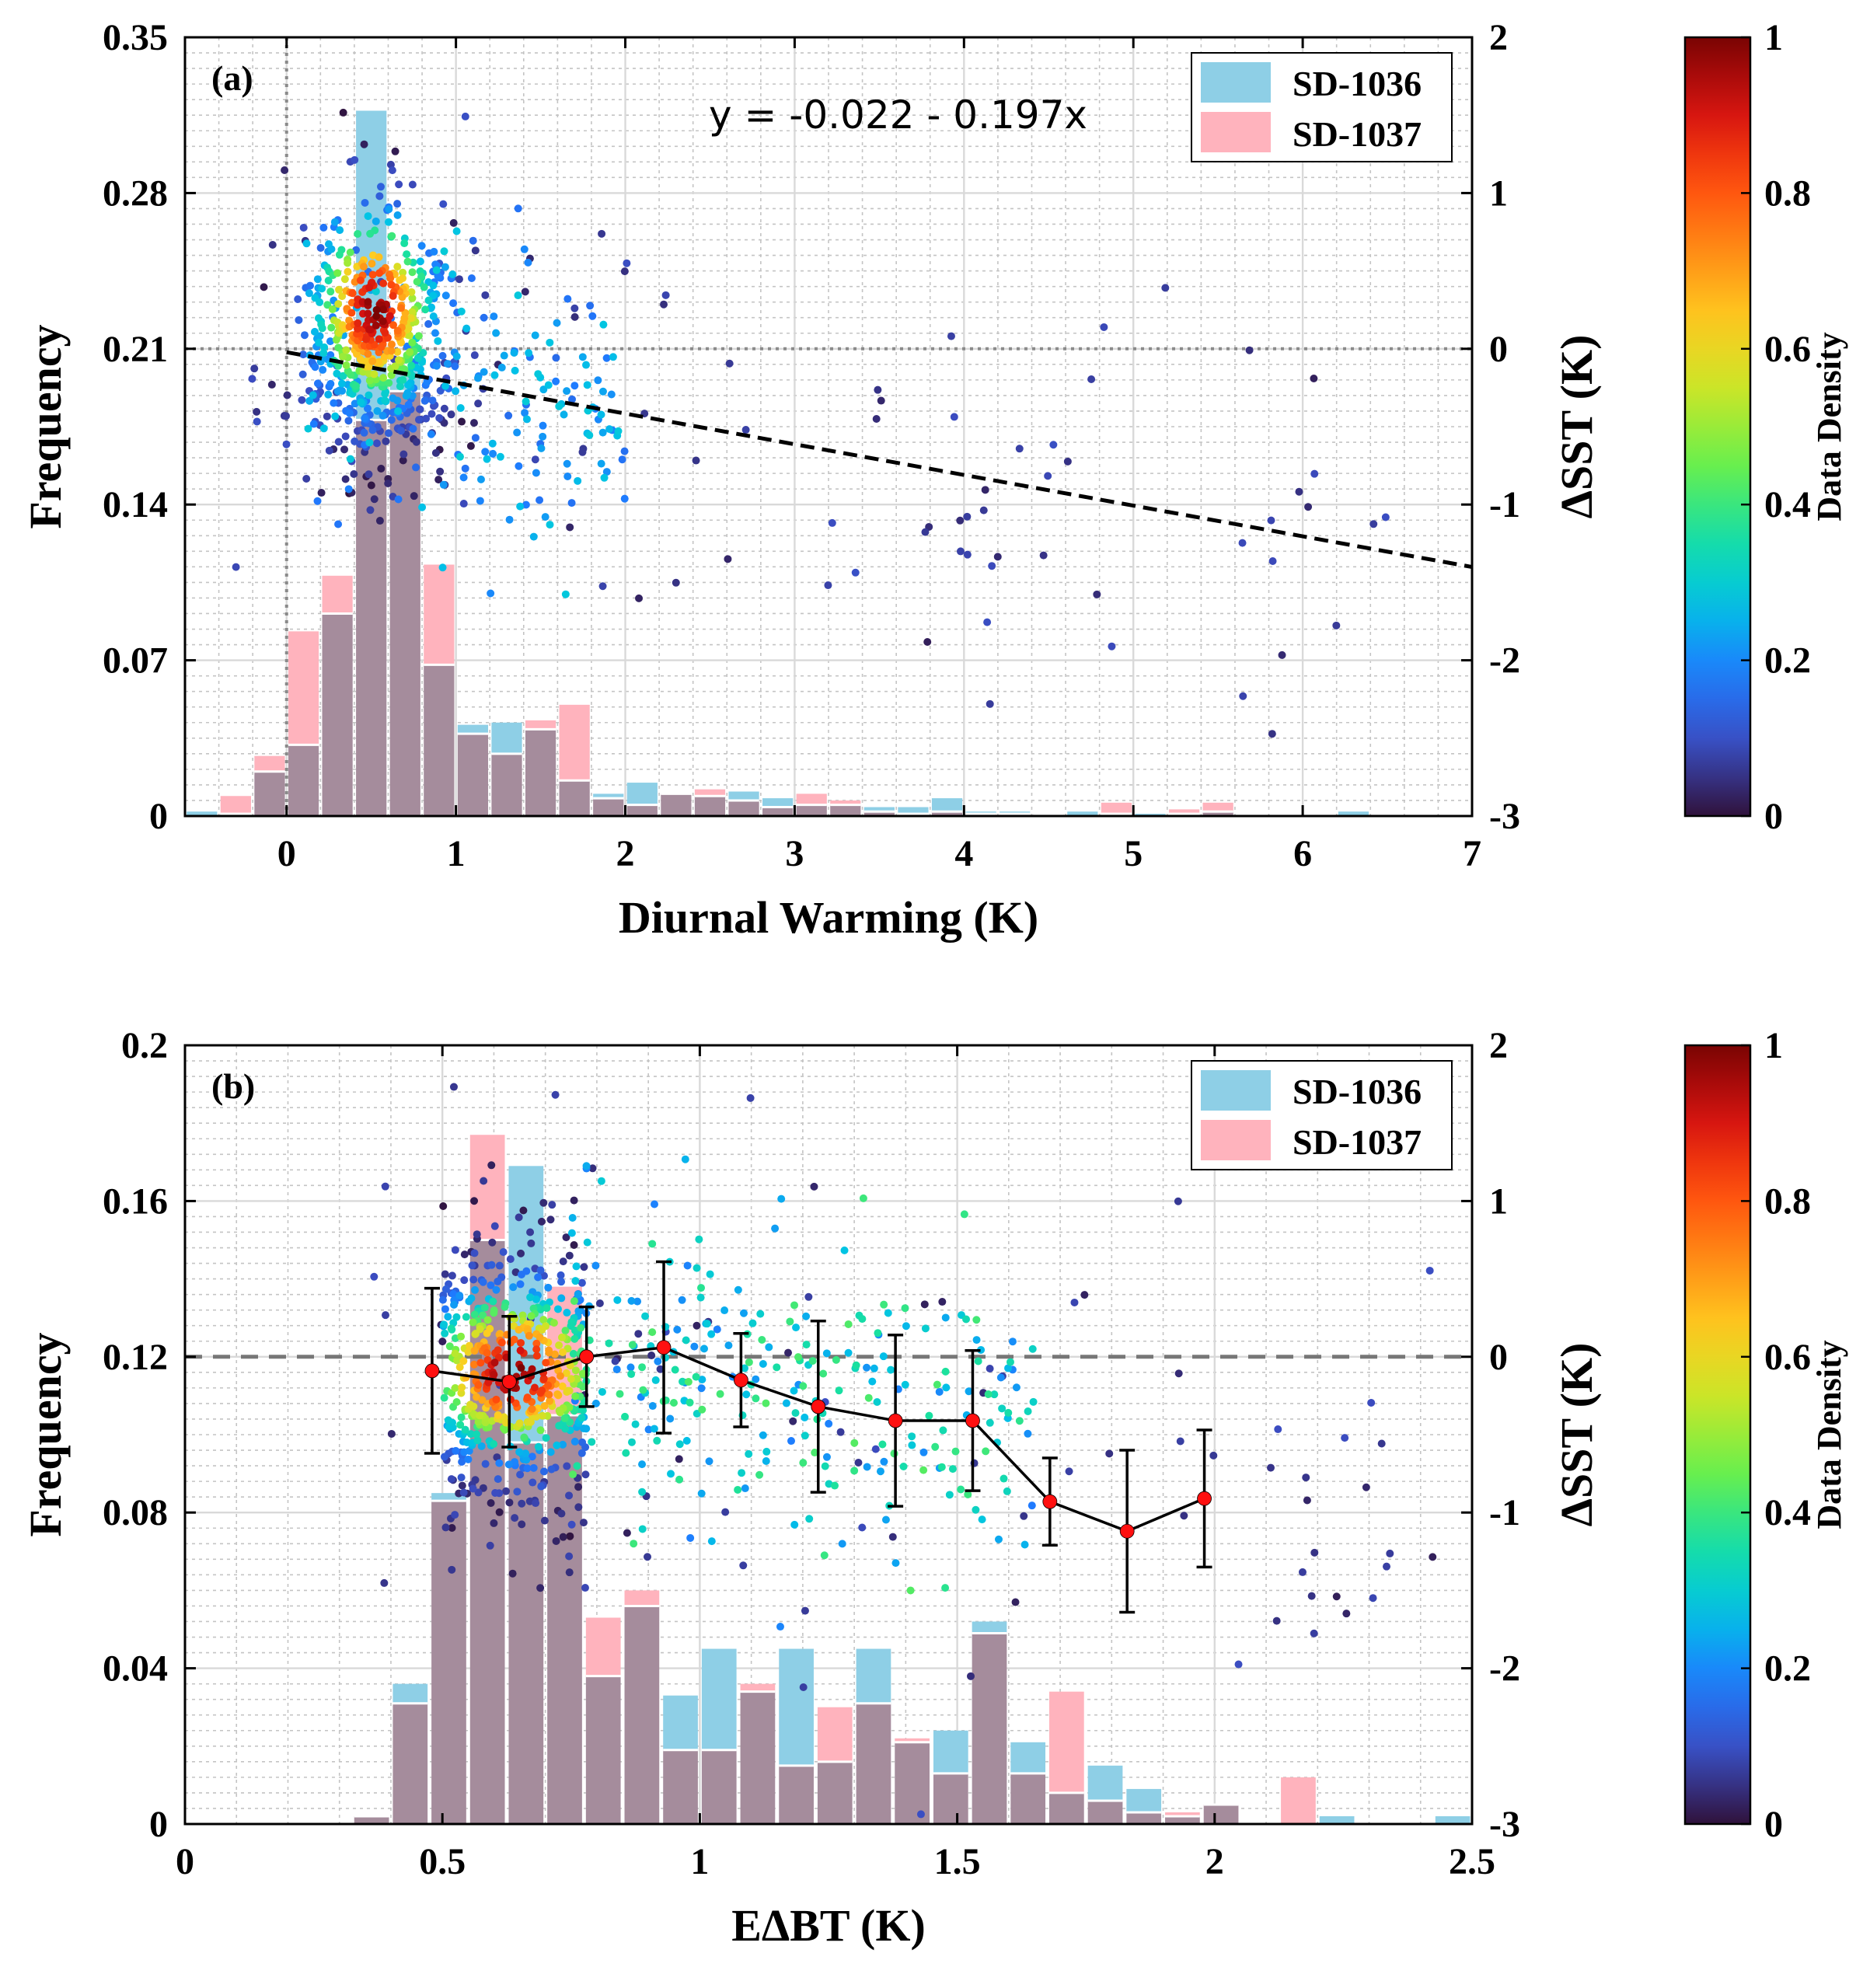 The width and height of the screenshot is (1863, 1988). Describe the element at coordinates (1204, 1498) in the screenshot. I see `mean-marker` at that location.